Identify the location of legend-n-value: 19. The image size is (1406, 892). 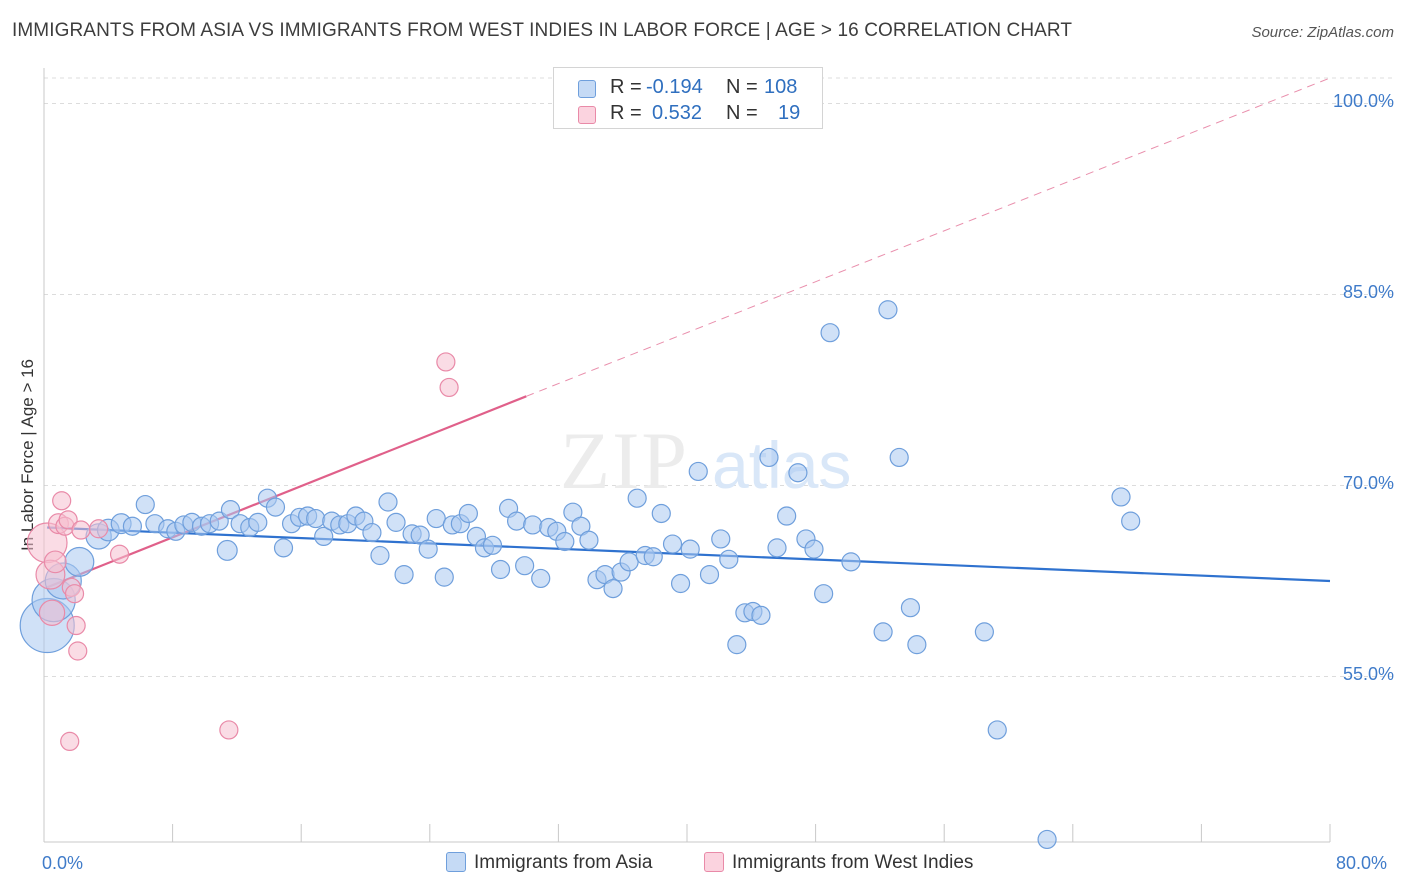
(789, 113).